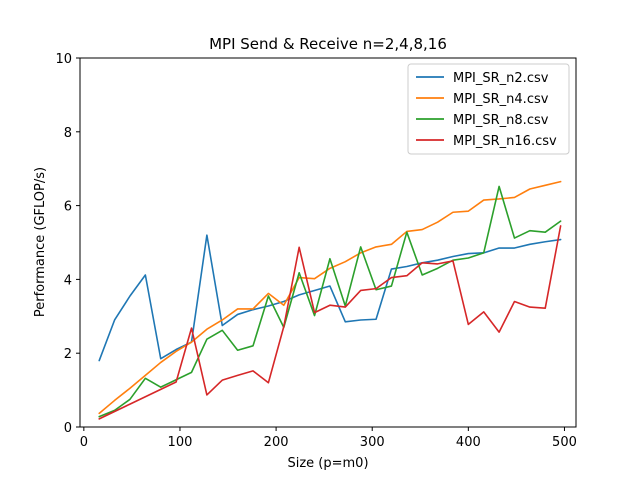  I want to click on x-tick-label: 500, so click(564, 442).